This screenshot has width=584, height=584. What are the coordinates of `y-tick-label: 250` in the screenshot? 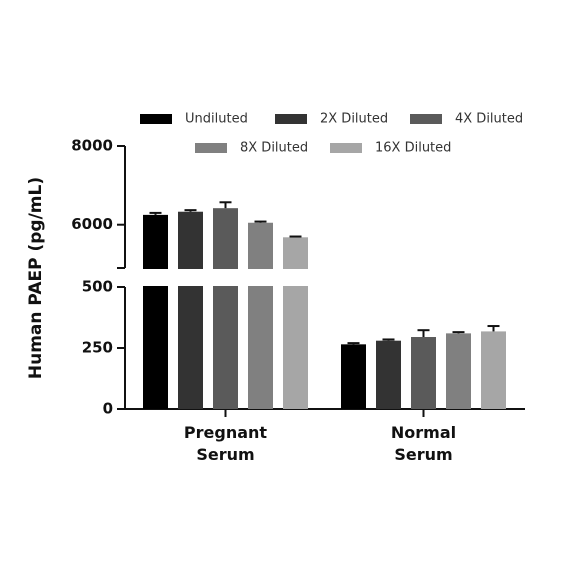 It's located at (97, 348).